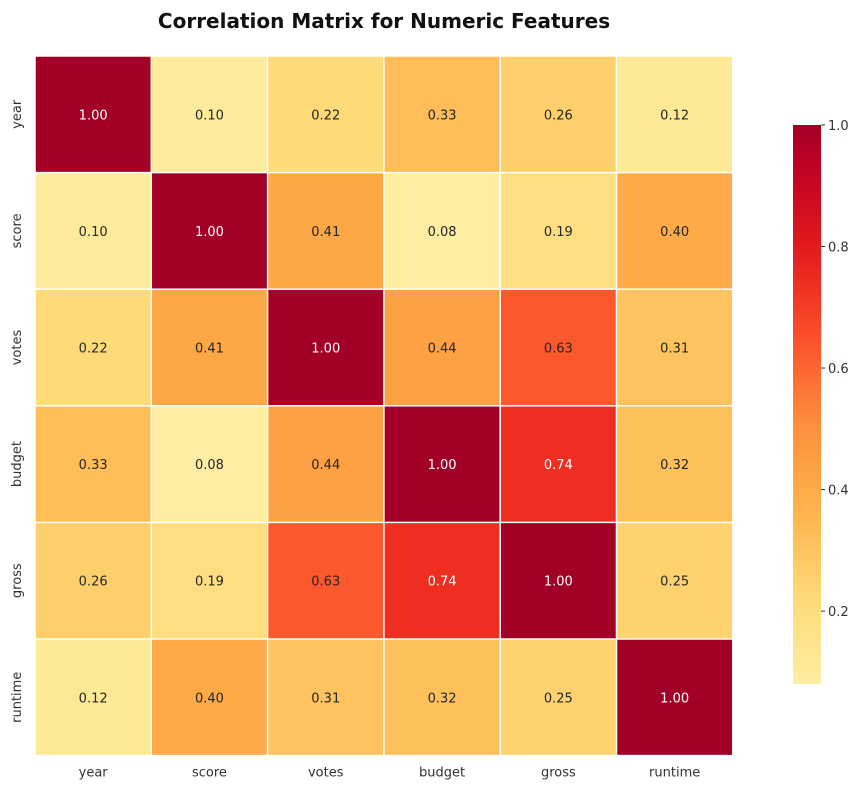 This screenshot has width=862, height=793. I want to click on y-tick-label: runtime, so click(17, 697).